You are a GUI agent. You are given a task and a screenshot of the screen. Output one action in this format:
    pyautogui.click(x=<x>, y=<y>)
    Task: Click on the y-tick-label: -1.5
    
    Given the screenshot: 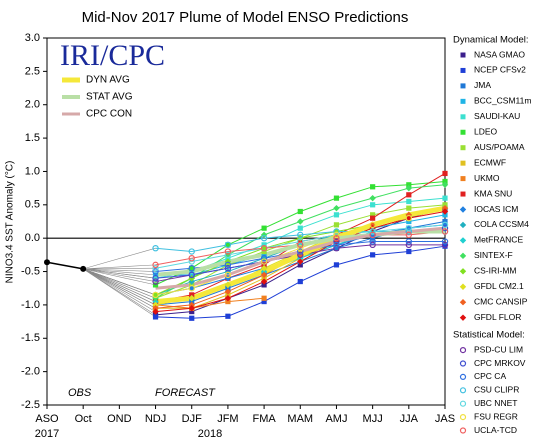 What is the action you would take?
    pyautogui.click(x=30, y=338)
    